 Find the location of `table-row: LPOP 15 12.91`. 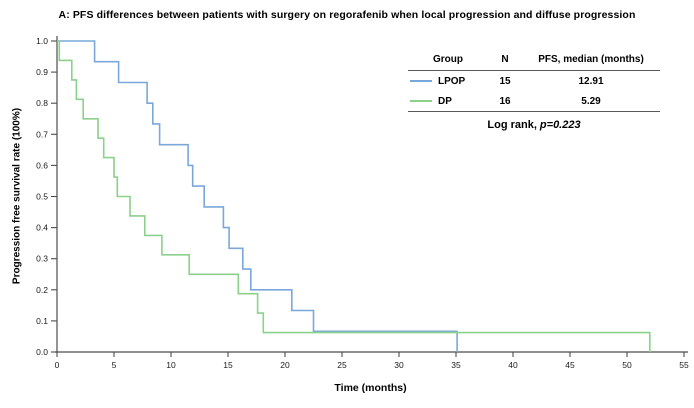

table-row: LPOP 15 12.91 is located at coordinates (534, 81).